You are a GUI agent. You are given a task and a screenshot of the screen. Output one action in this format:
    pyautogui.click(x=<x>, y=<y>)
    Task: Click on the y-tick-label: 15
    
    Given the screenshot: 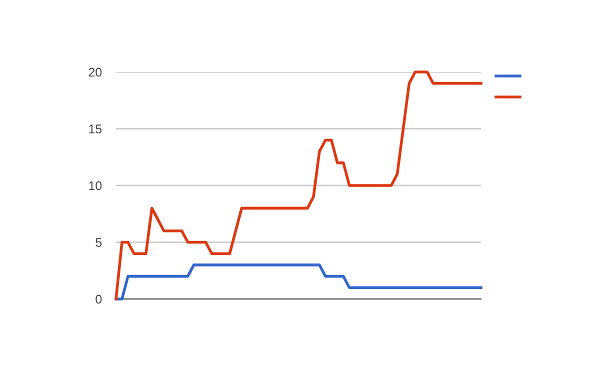 What is the action you would take?
    pyautogui.click(x=95, y=129)
    